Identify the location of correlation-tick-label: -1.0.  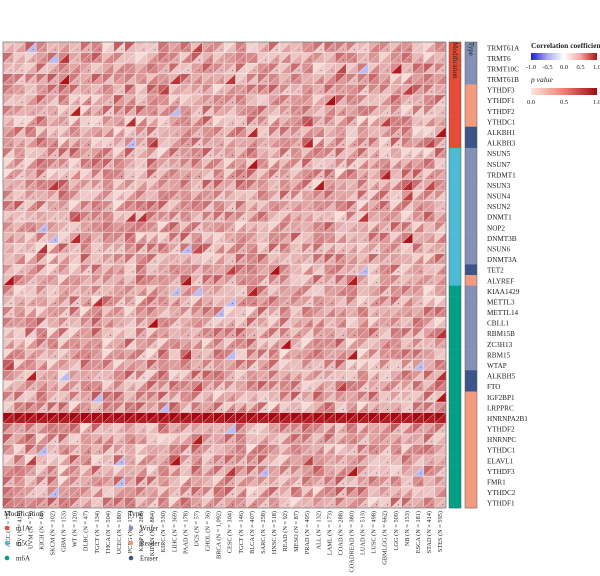
(531, 67).